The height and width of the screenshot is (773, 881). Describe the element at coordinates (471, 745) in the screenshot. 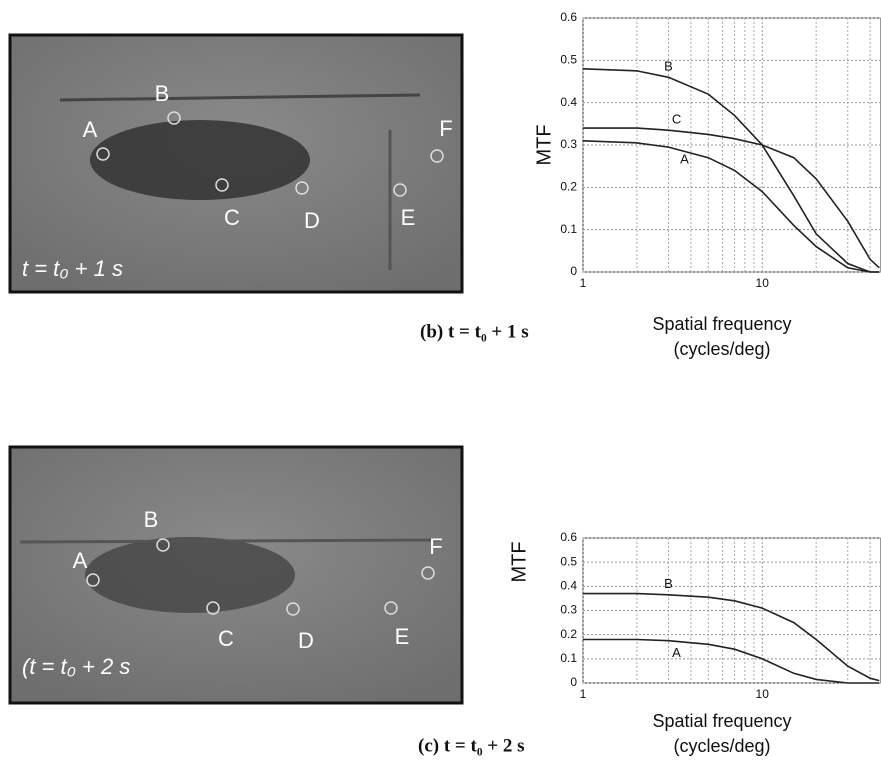

I see `caption: (c) t = t₀ + 2 s` at that location.